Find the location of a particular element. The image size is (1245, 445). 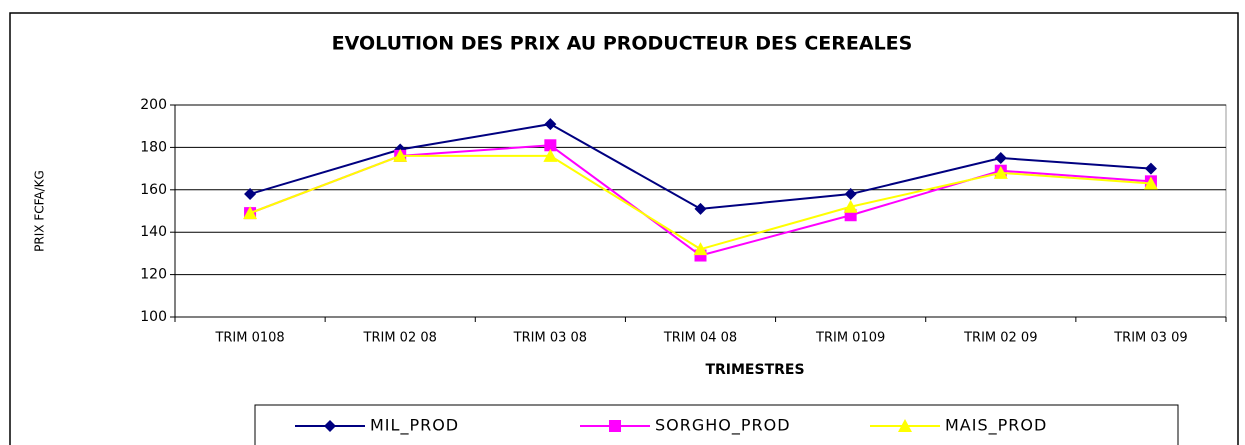

x-tick-label: TRIM 04 08 is located at coordinates (700, 338).